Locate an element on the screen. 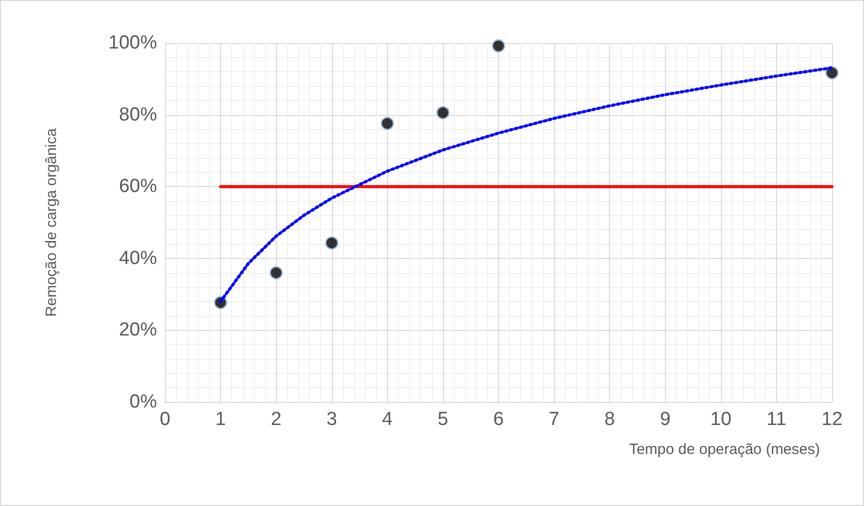  y-axis-title: Remoção de carga orgânica is located at coordinates (51, 222).